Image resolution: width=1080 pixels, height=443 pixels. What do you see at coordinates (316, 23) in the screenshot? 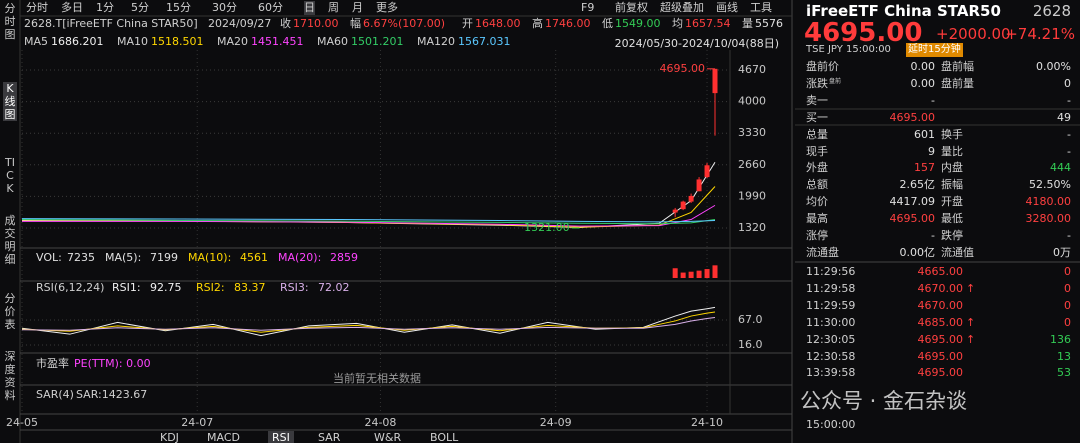
I see `field-value: 1710.00` at bounding box center [316, 23].